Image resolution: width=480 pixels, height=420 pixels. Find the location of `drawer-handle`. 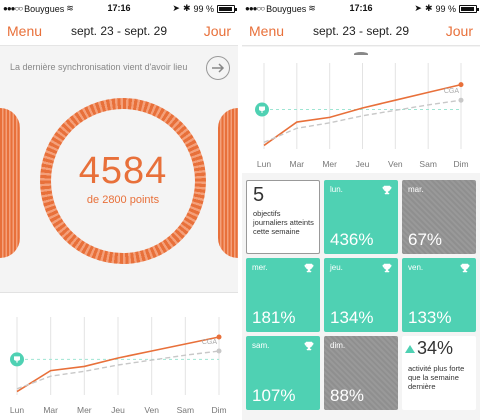

drawer-handle is located at coordinates (361, 54).